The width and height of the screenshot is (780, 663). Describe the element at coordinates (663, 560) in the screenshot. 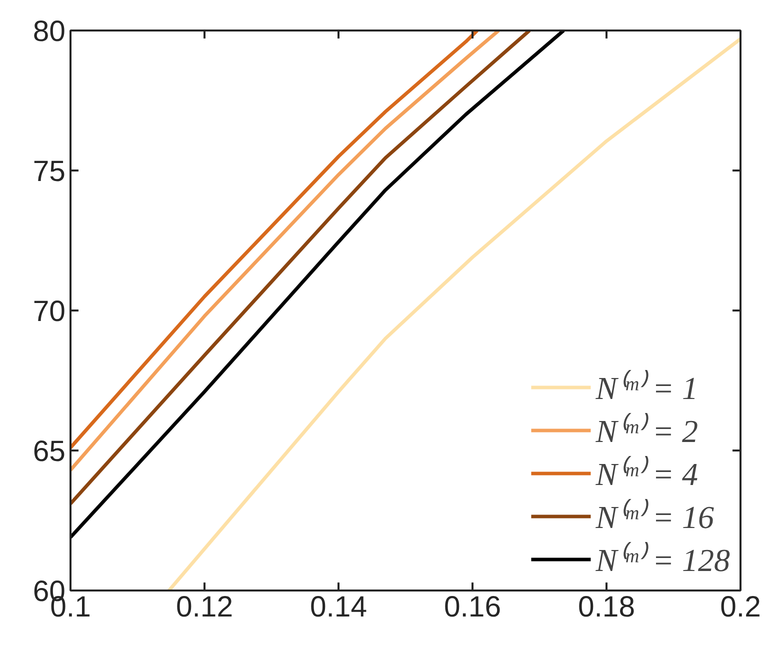

I see `legend-label: N⁽ᵐ⁾ = 128` at that location.